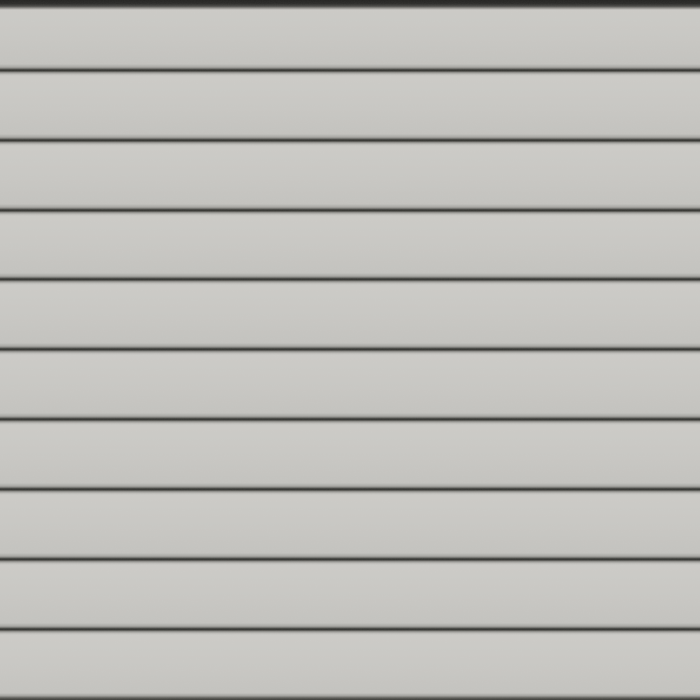  I want to click on siding-top-edge-shadow, so click(350, 5).